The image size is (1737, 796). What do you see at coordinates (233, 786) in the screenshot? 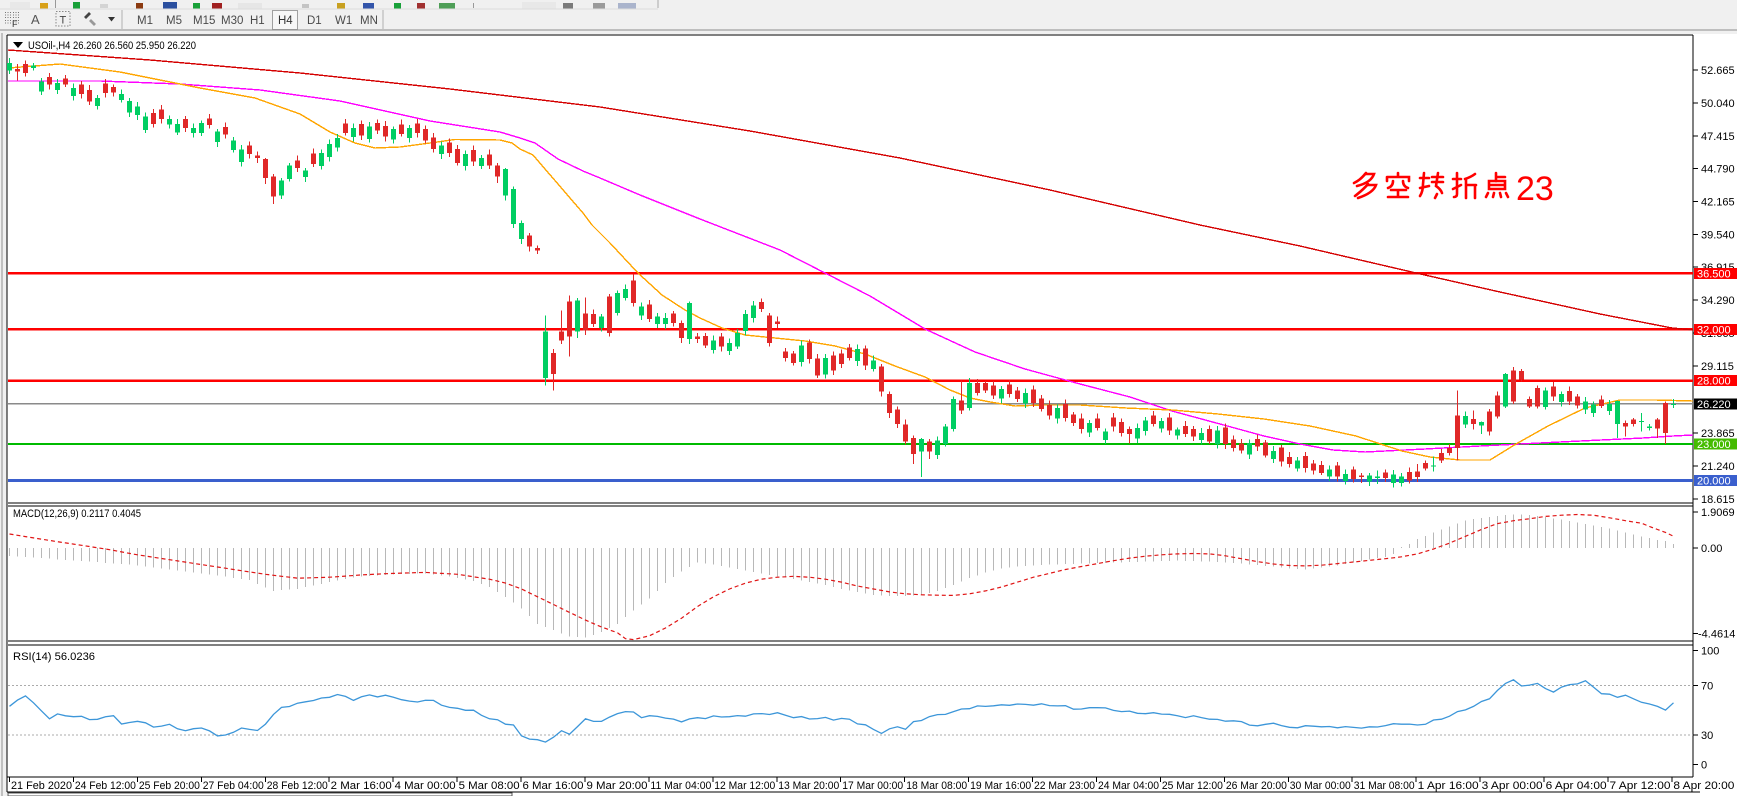
I see `svg-text: 27 Feb 04:00` at bounding box center [233, 786].